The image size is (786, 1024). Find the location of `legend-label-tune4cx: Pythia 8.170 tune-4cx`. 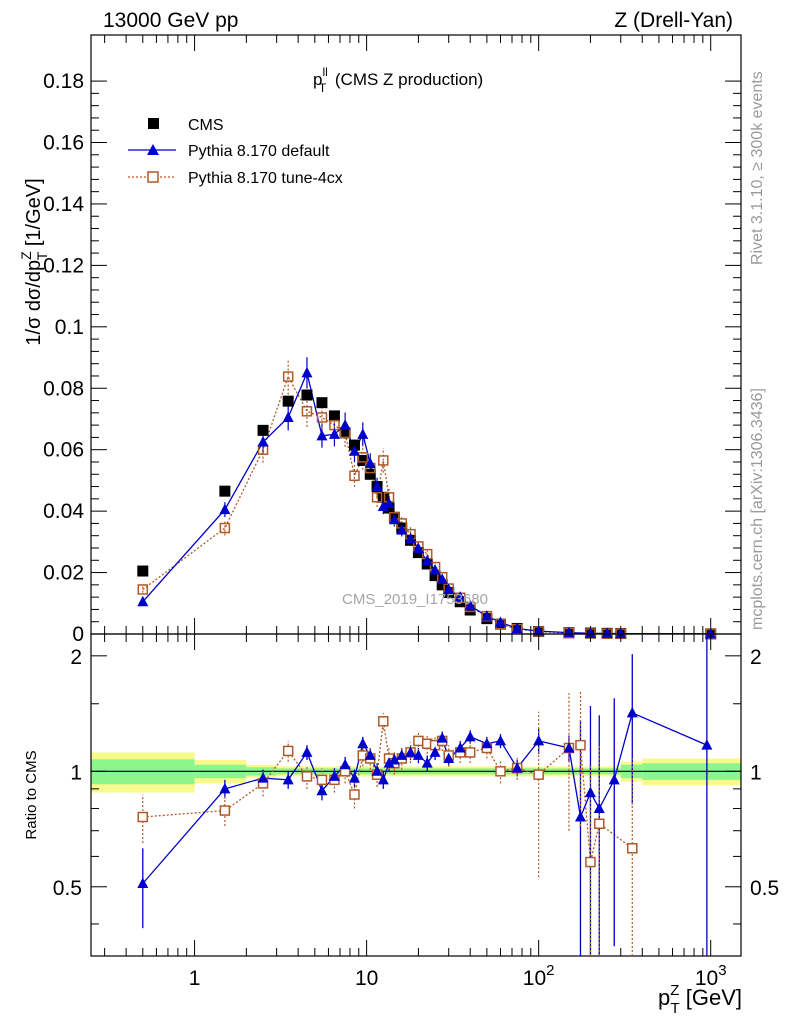

legend-label-tune4cx: Pythia 8.170 tune-4cx is located at coordinates (265, 178).